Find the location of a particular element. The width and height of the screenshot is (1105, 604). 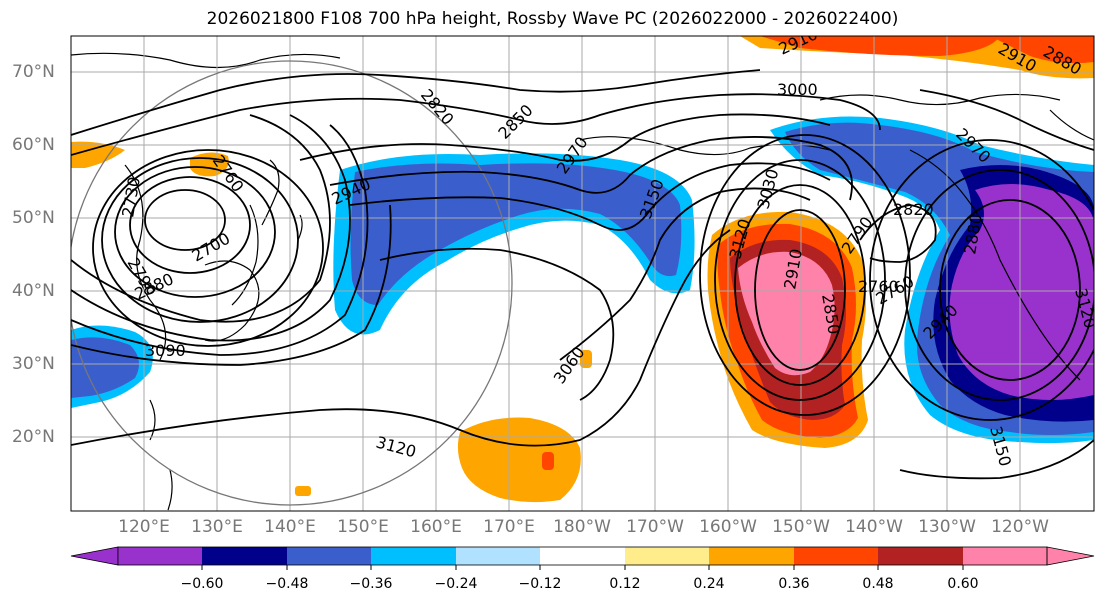

shade-subtropic-positive is located at coordinates (519, 460).